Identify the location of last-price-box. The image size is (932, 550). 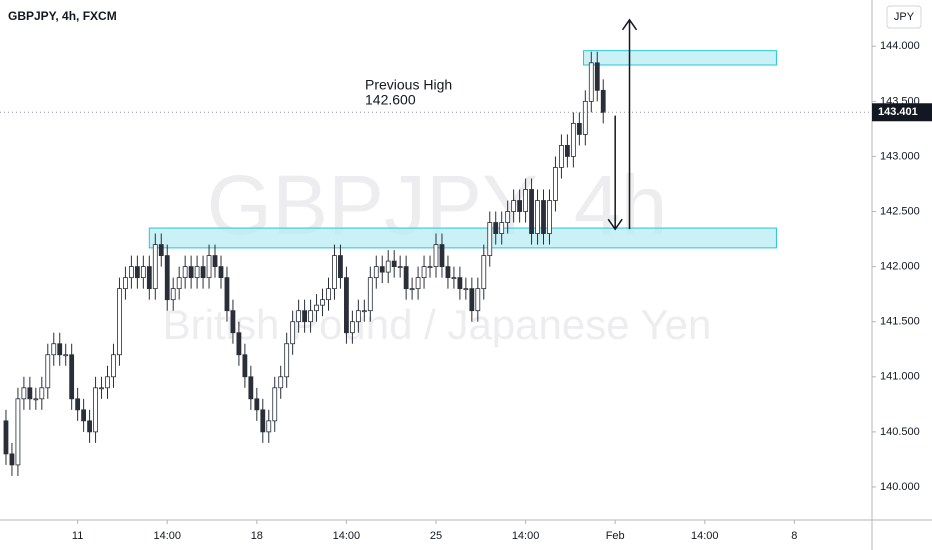
(902, 112).